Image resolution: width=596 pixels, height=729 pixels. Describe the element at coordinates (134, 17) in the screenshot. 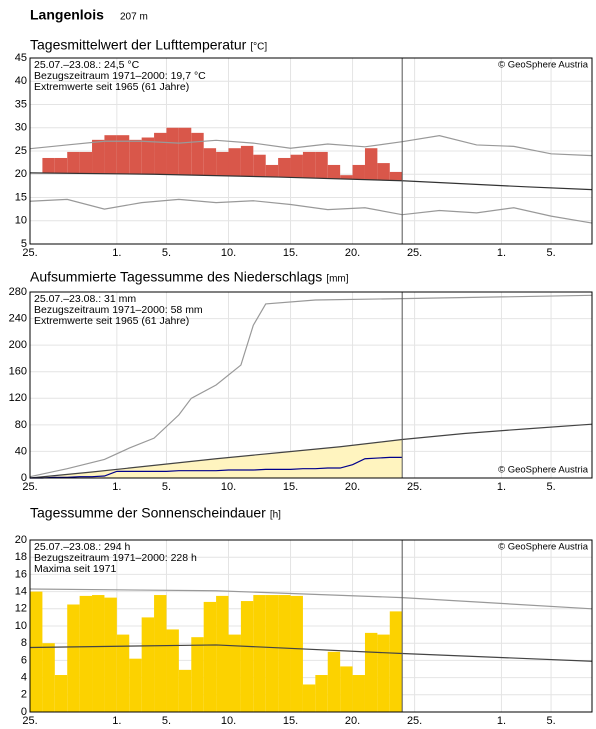

I see `station-altitude: 207 m` at that location.